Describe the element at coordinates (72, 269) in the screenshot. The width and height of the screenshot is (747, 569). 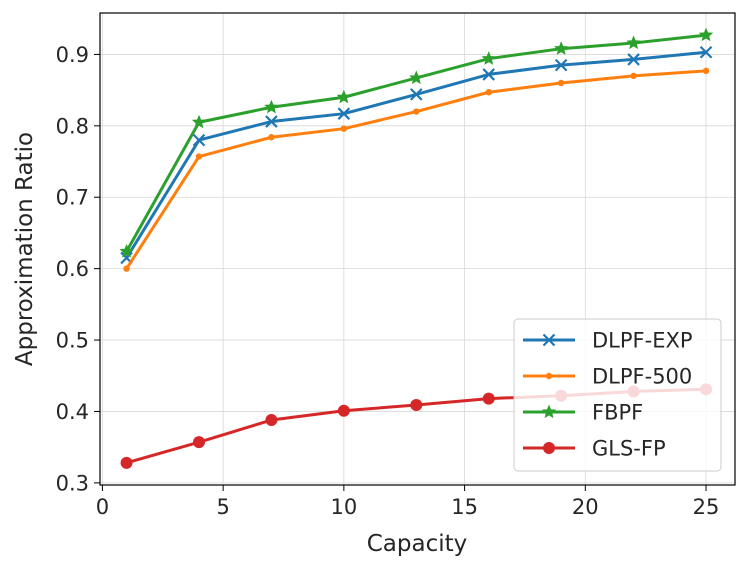
I see `y-tick-label: 0.6` at that location.